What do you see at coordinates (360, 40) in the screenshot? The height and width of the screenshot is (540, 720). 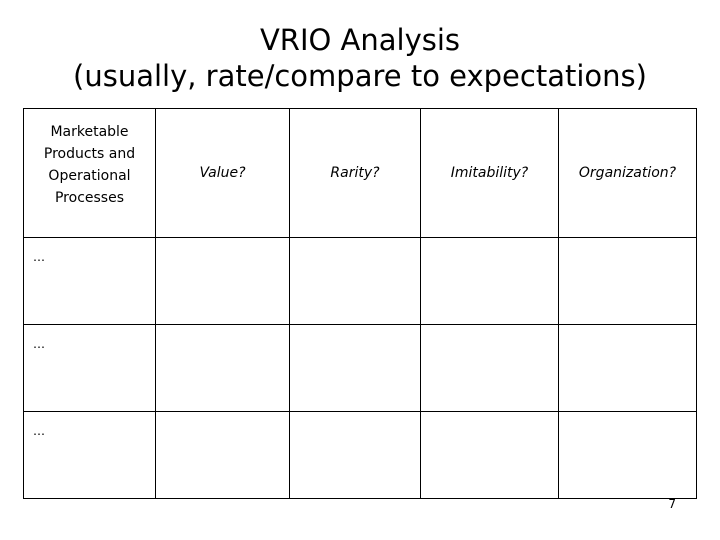 I see `title-line-main: VRIO Analysis` at bounding box center [360, 40].